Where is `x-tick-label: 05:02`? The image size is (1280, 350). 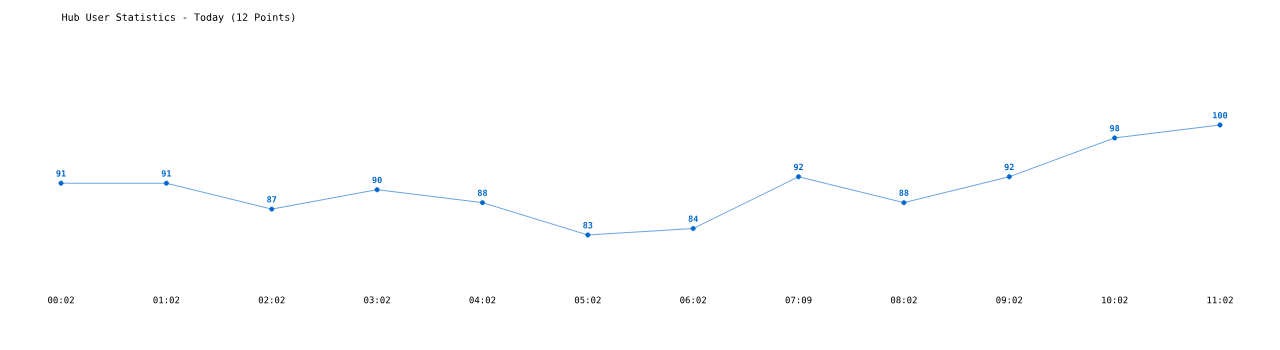
x-tick-label: 05:02 is located at coordinates (587, 300).